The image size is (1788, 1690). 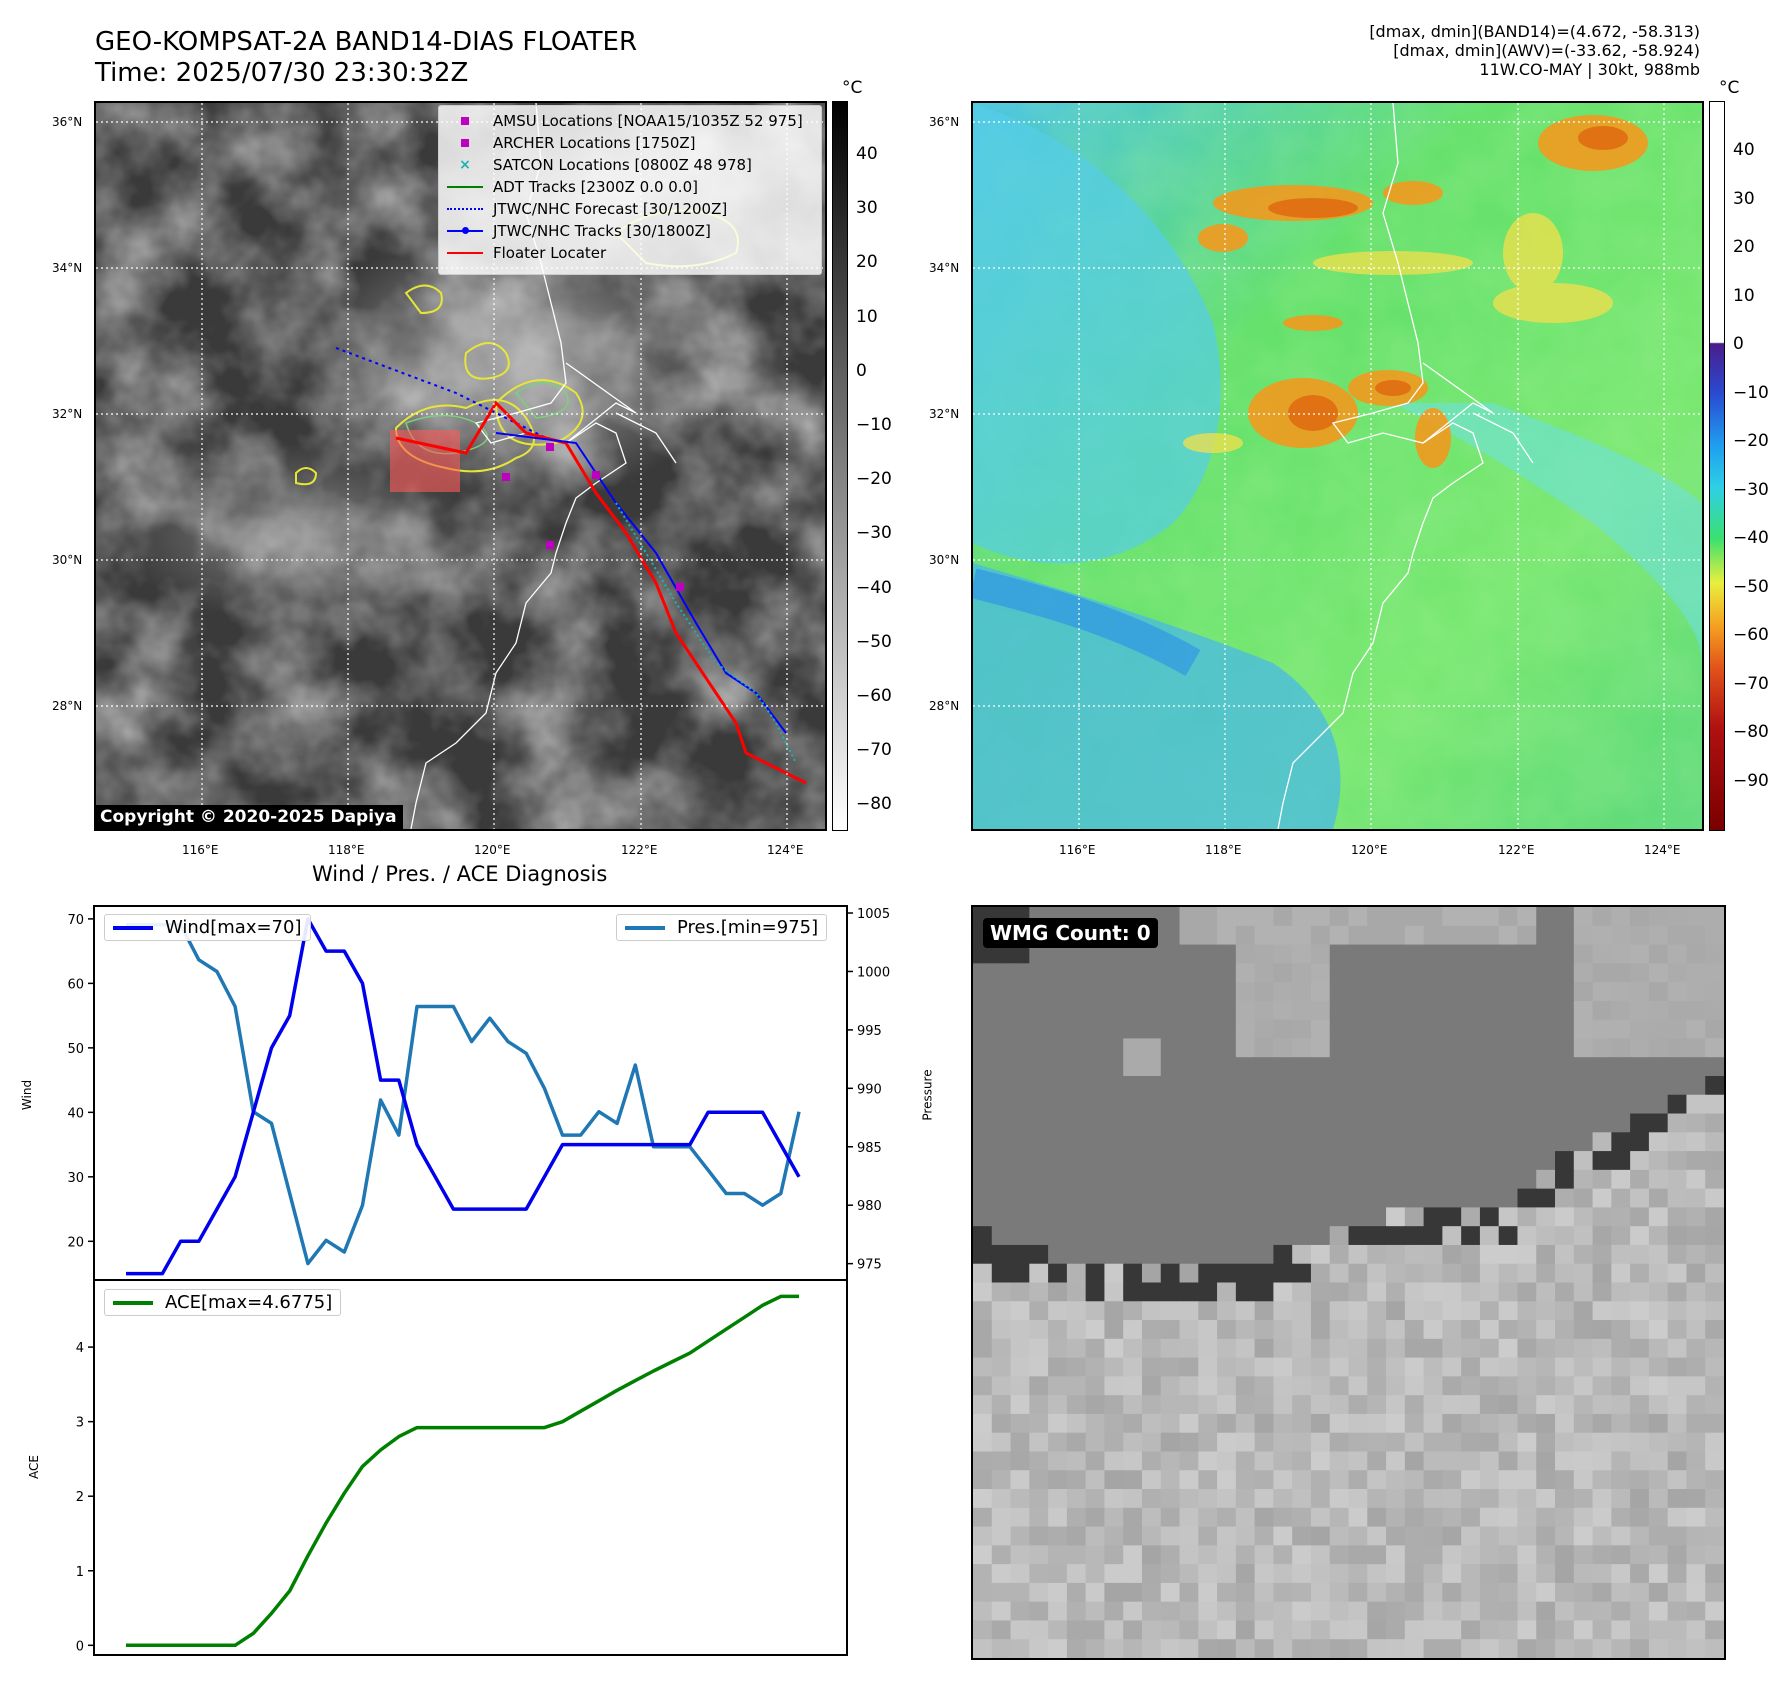 I want to click on wind-legend: Wind[max=70], so click(x=207, y=927).